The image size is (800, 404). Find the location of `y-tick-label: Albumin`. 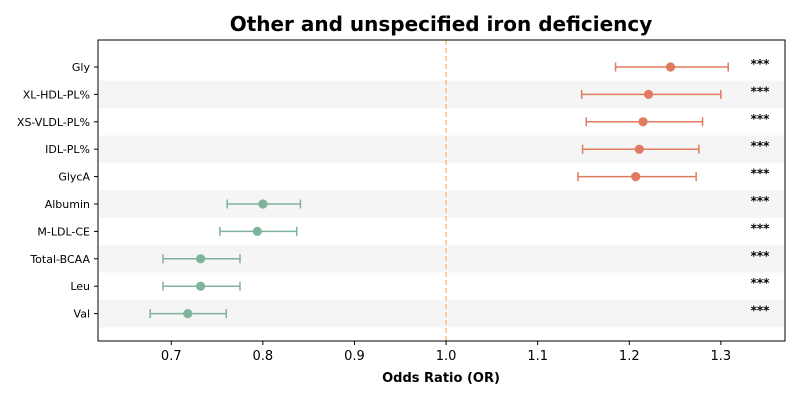

y-tick-label: Albumin is located at coordinates (67, 204).